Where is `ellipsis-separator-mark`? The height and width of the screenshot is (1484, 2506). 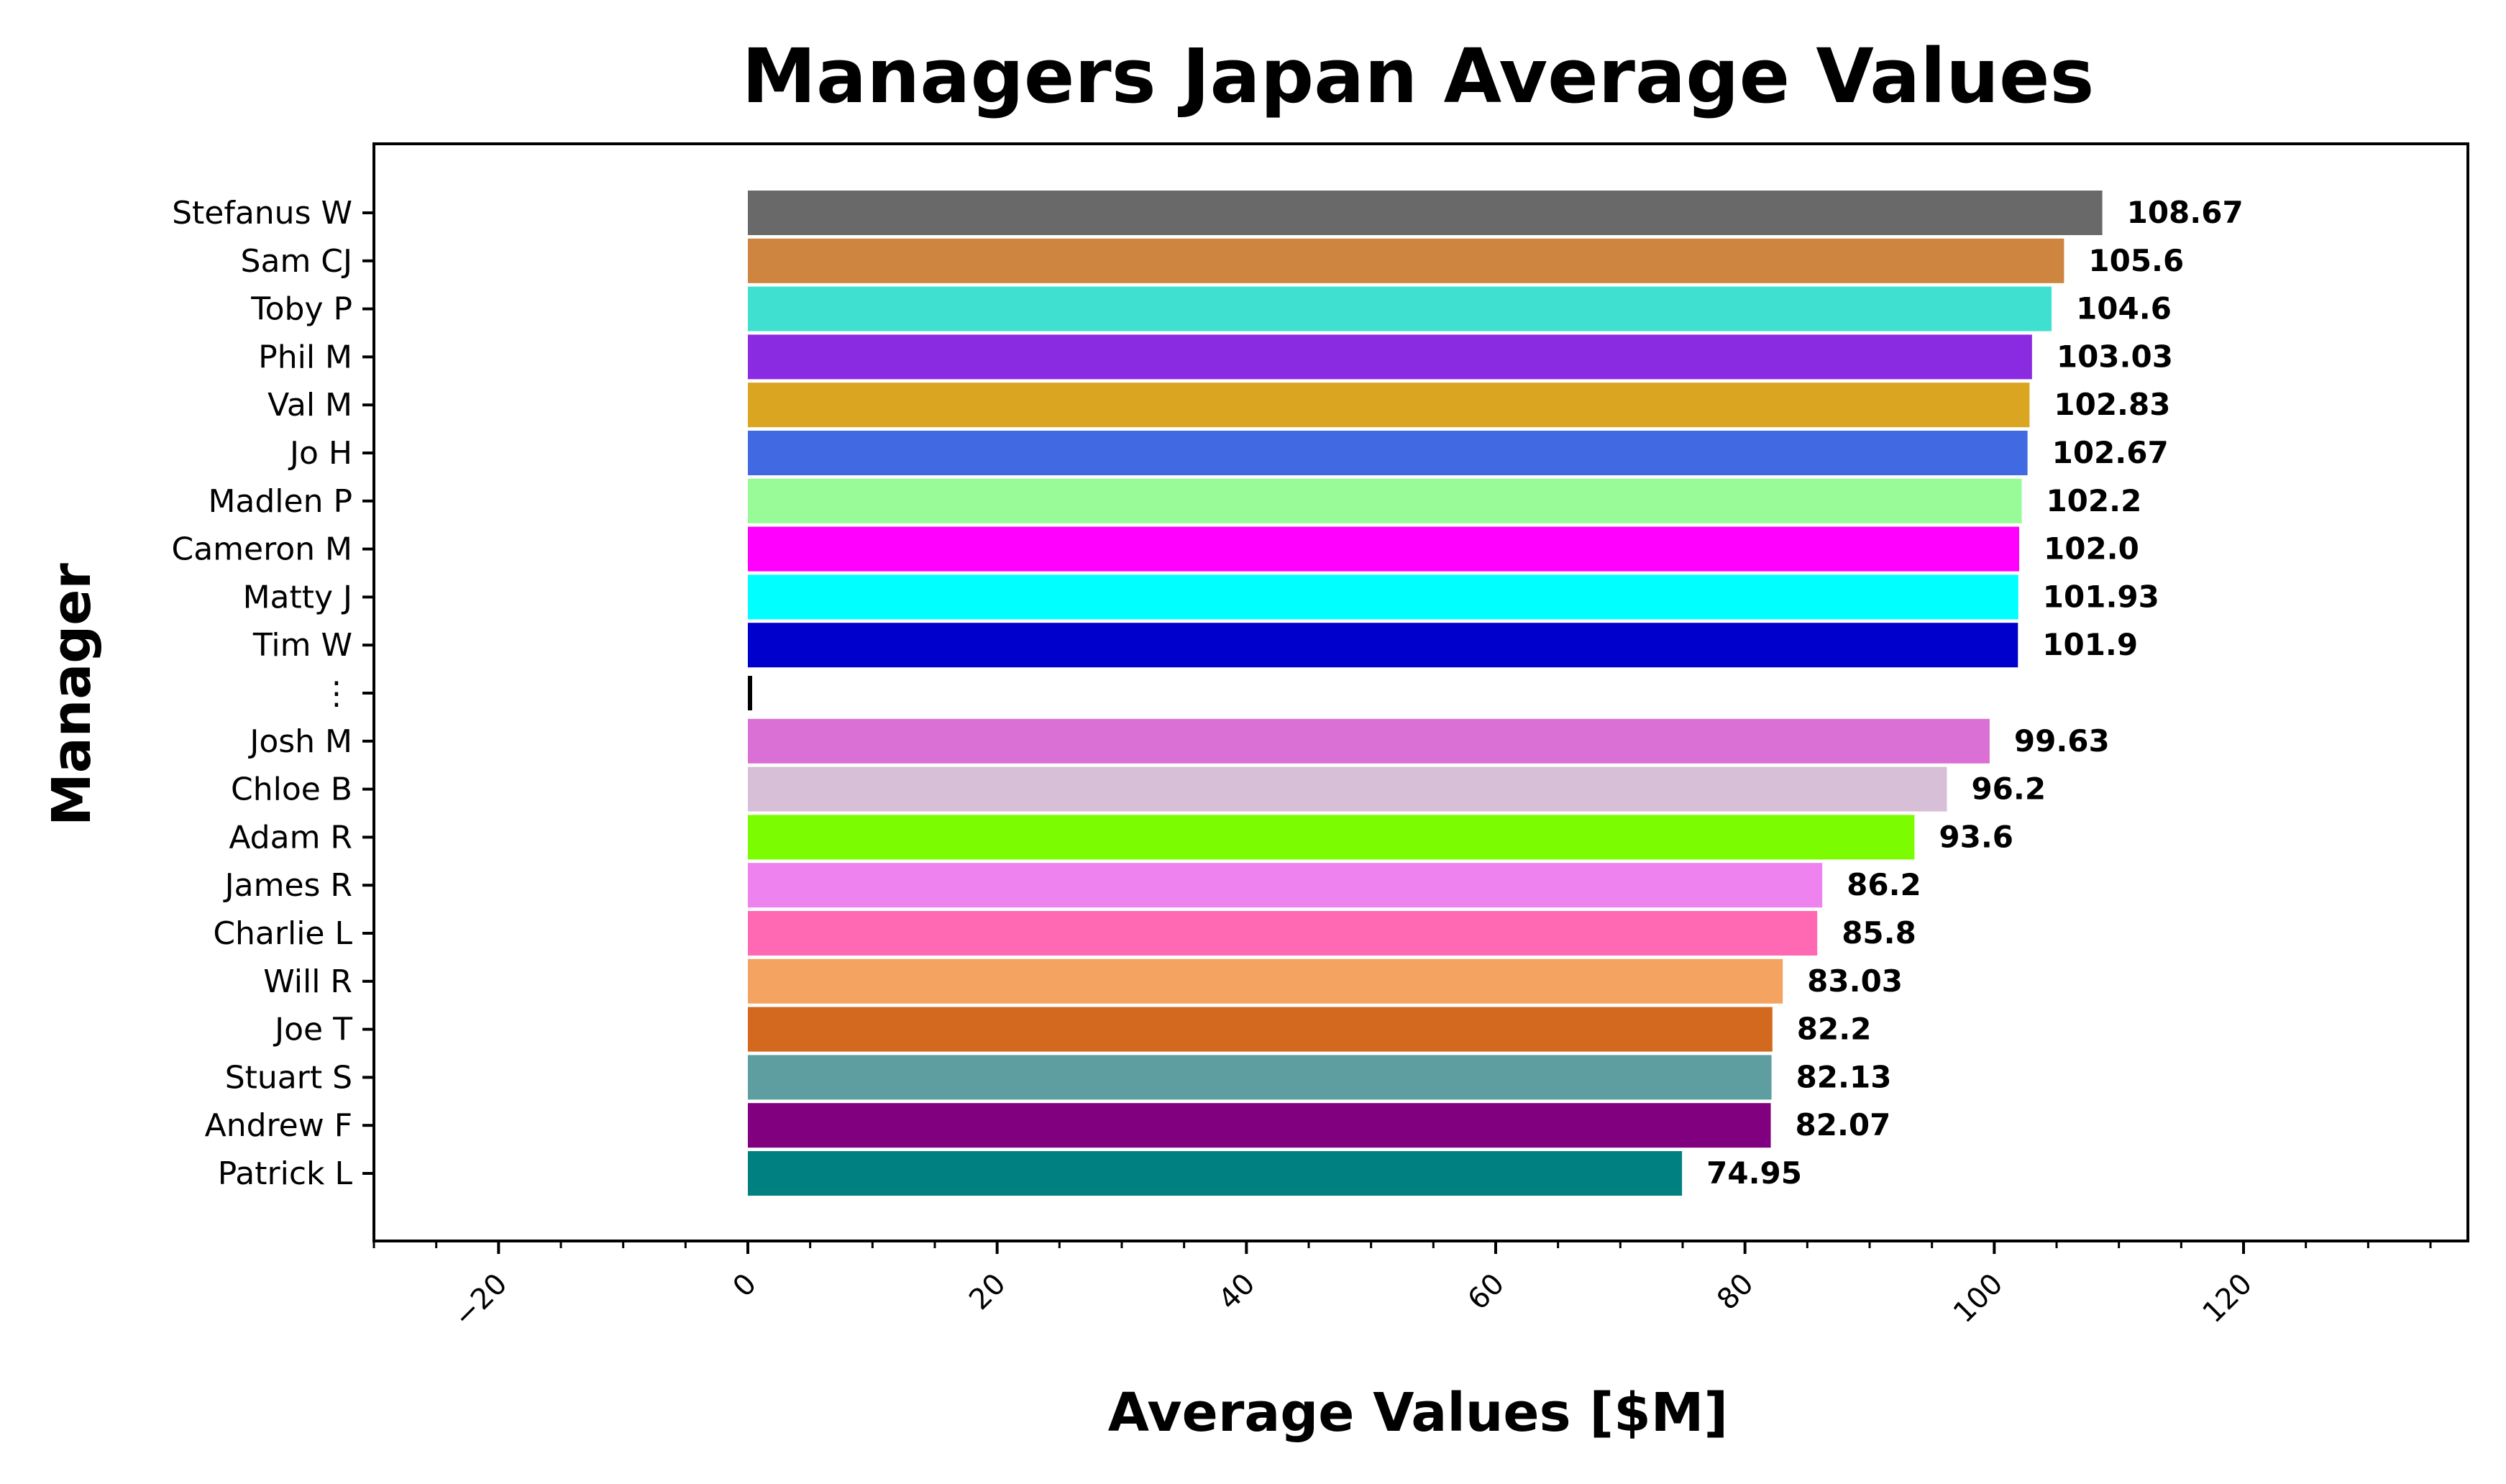 ellipsis-separator-mark is located at coordinates (750, 693).